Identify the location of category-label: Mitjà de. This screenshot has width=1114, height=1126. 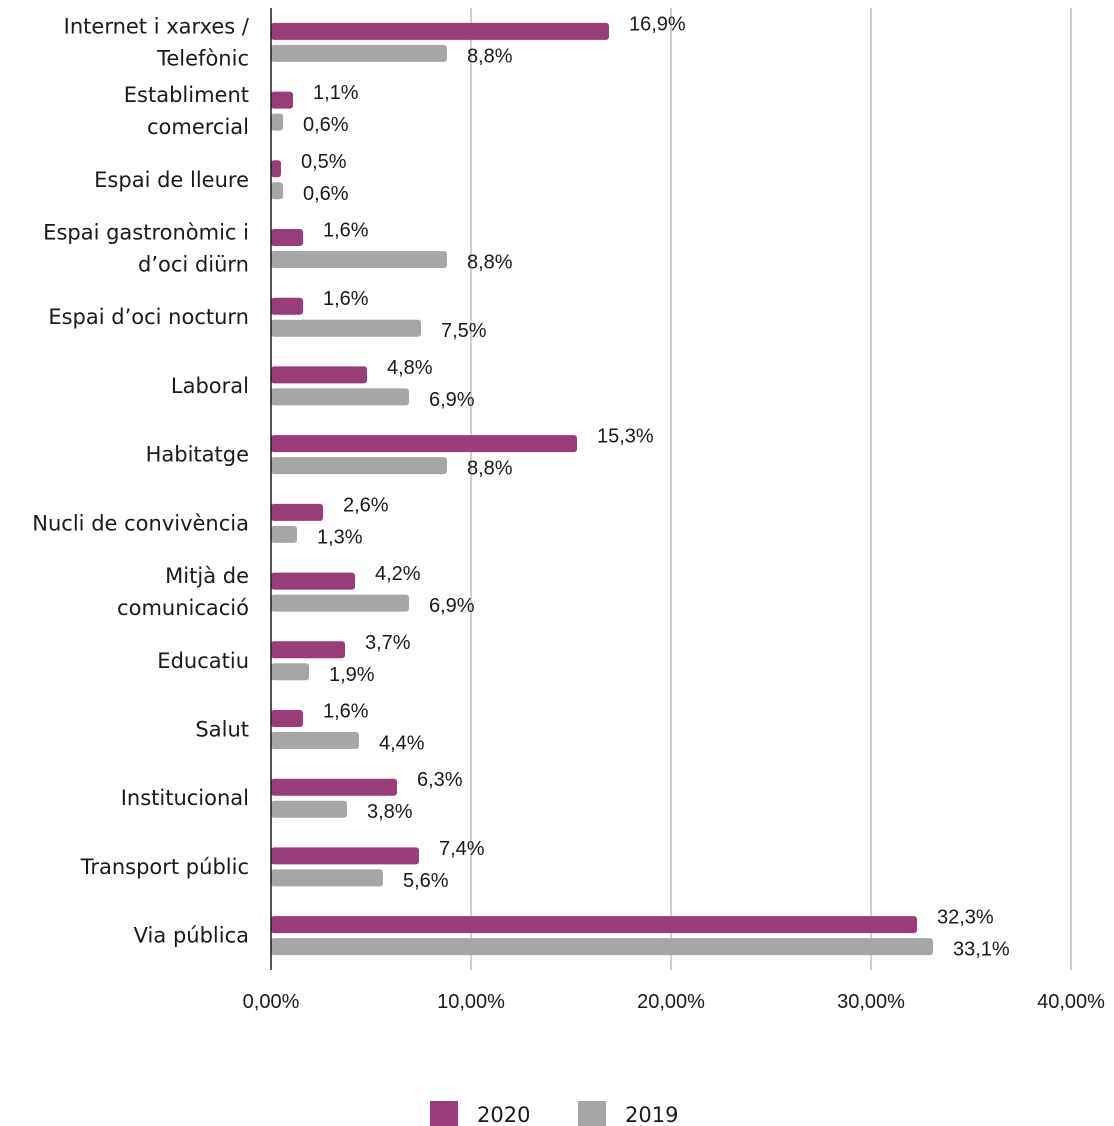
(207, 576).